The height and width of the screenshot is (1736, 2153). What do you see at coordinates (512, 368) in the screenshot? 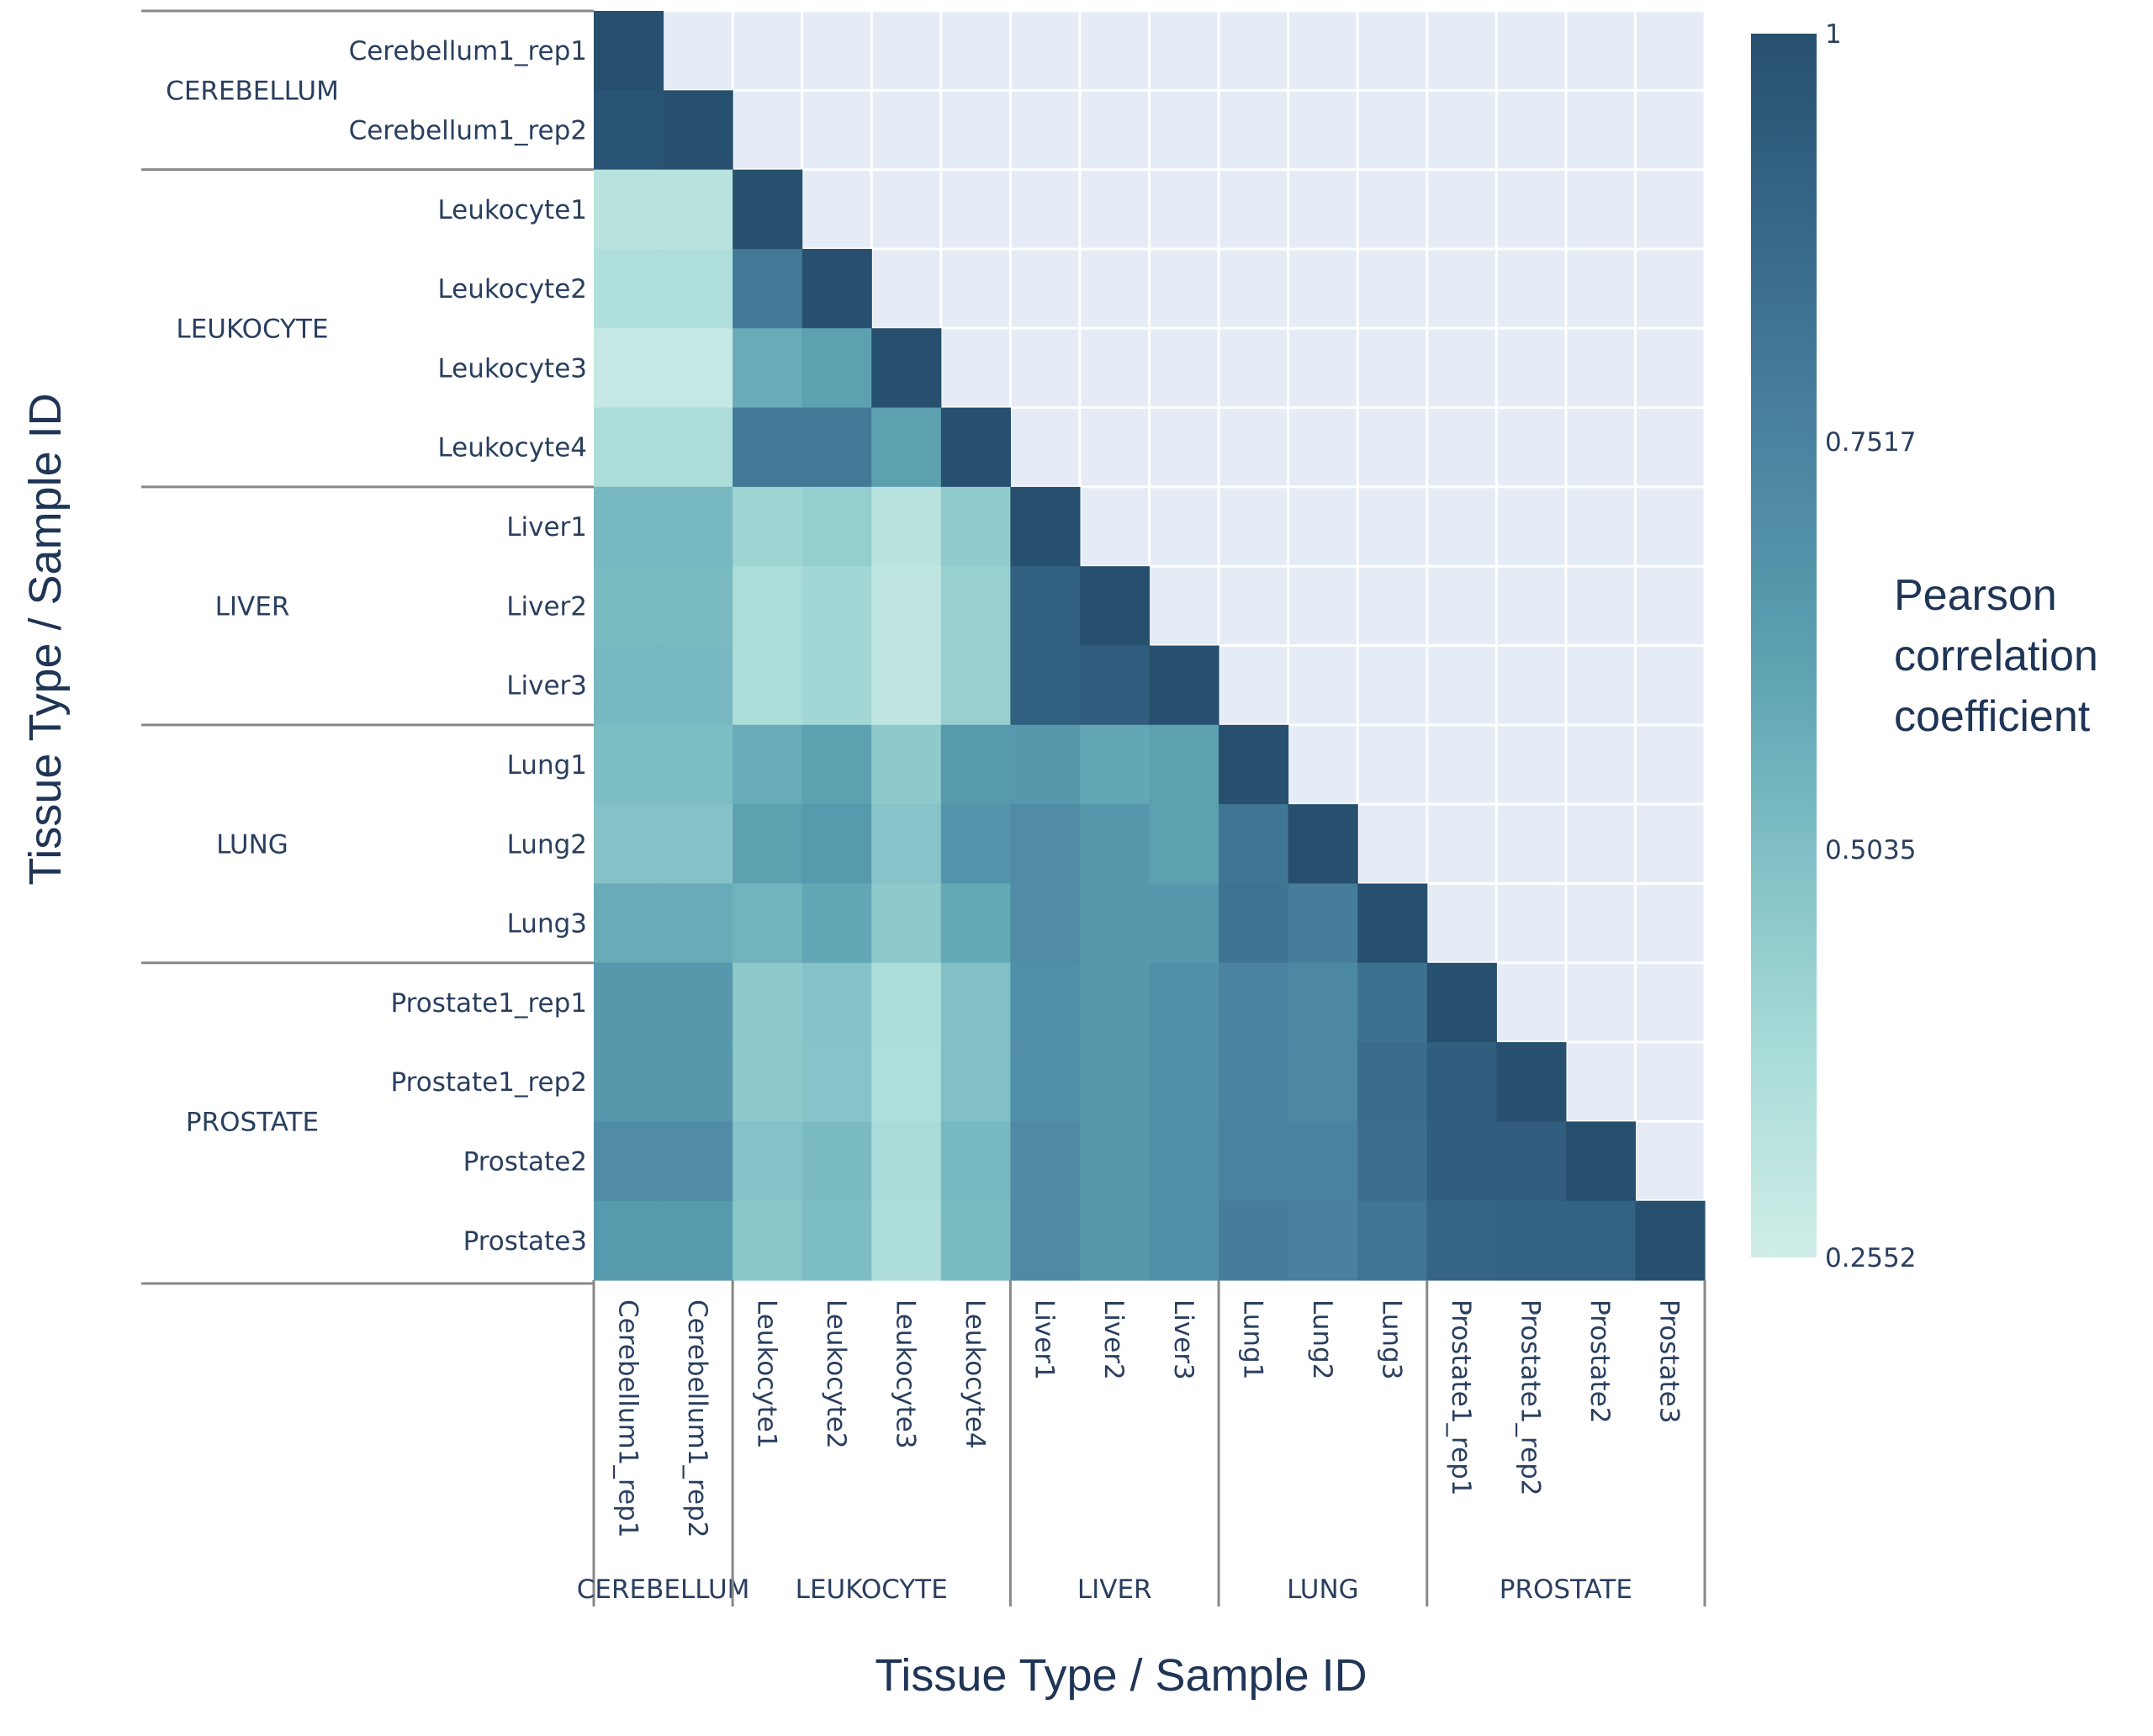
I see `y-tick-label: Leukocyte3` at bounding box center [512, 368].